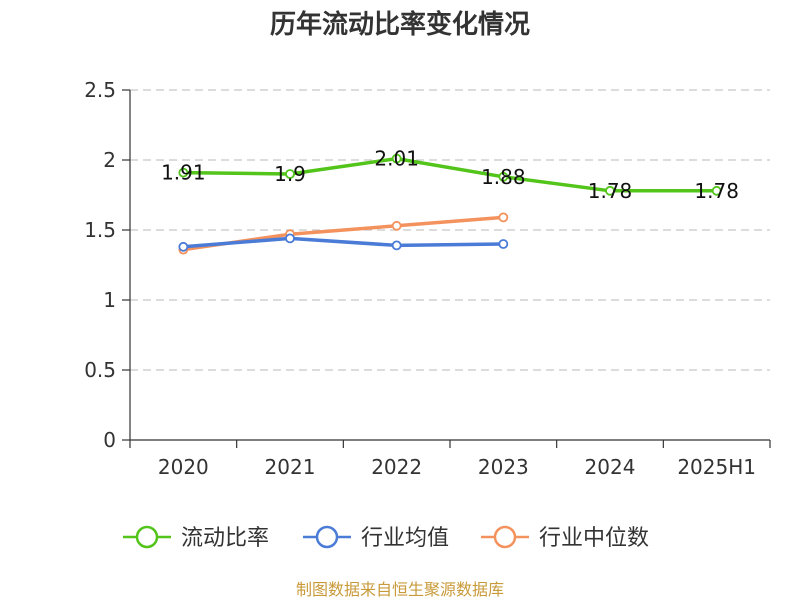  I want to click on data-label: 1.9, so click(290, 174).